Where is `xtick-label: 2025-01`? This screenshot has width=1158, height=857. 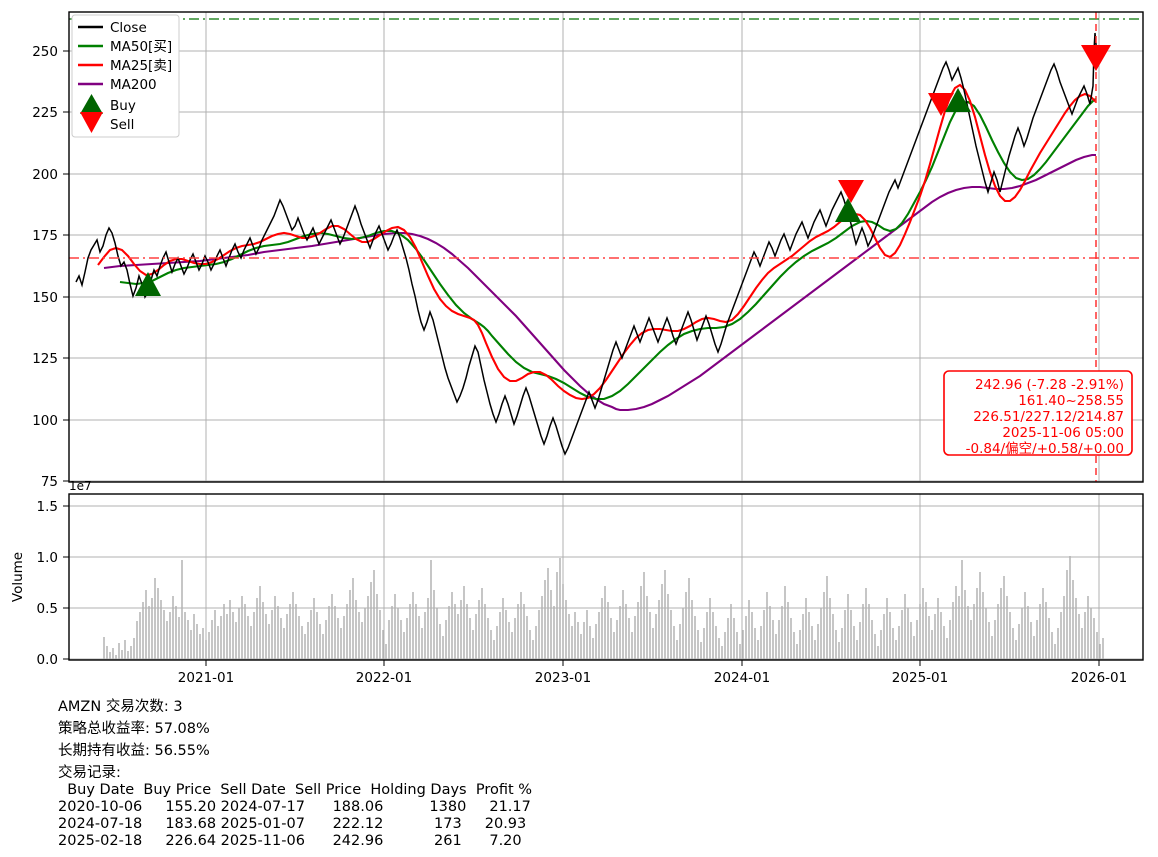
xtick-label: 2025-01 is located at coordinates (920, 678).